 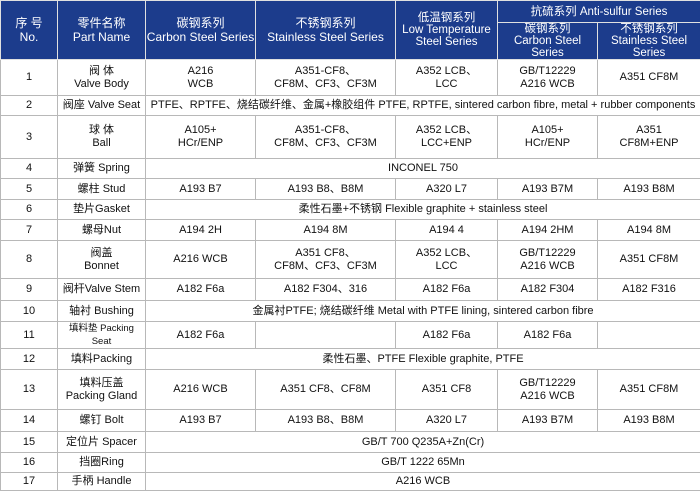 What do you see at coordinates (447, 390) in the screenshot?
I see `material-cell: A351 CF8` at bounding box center [447, 390].